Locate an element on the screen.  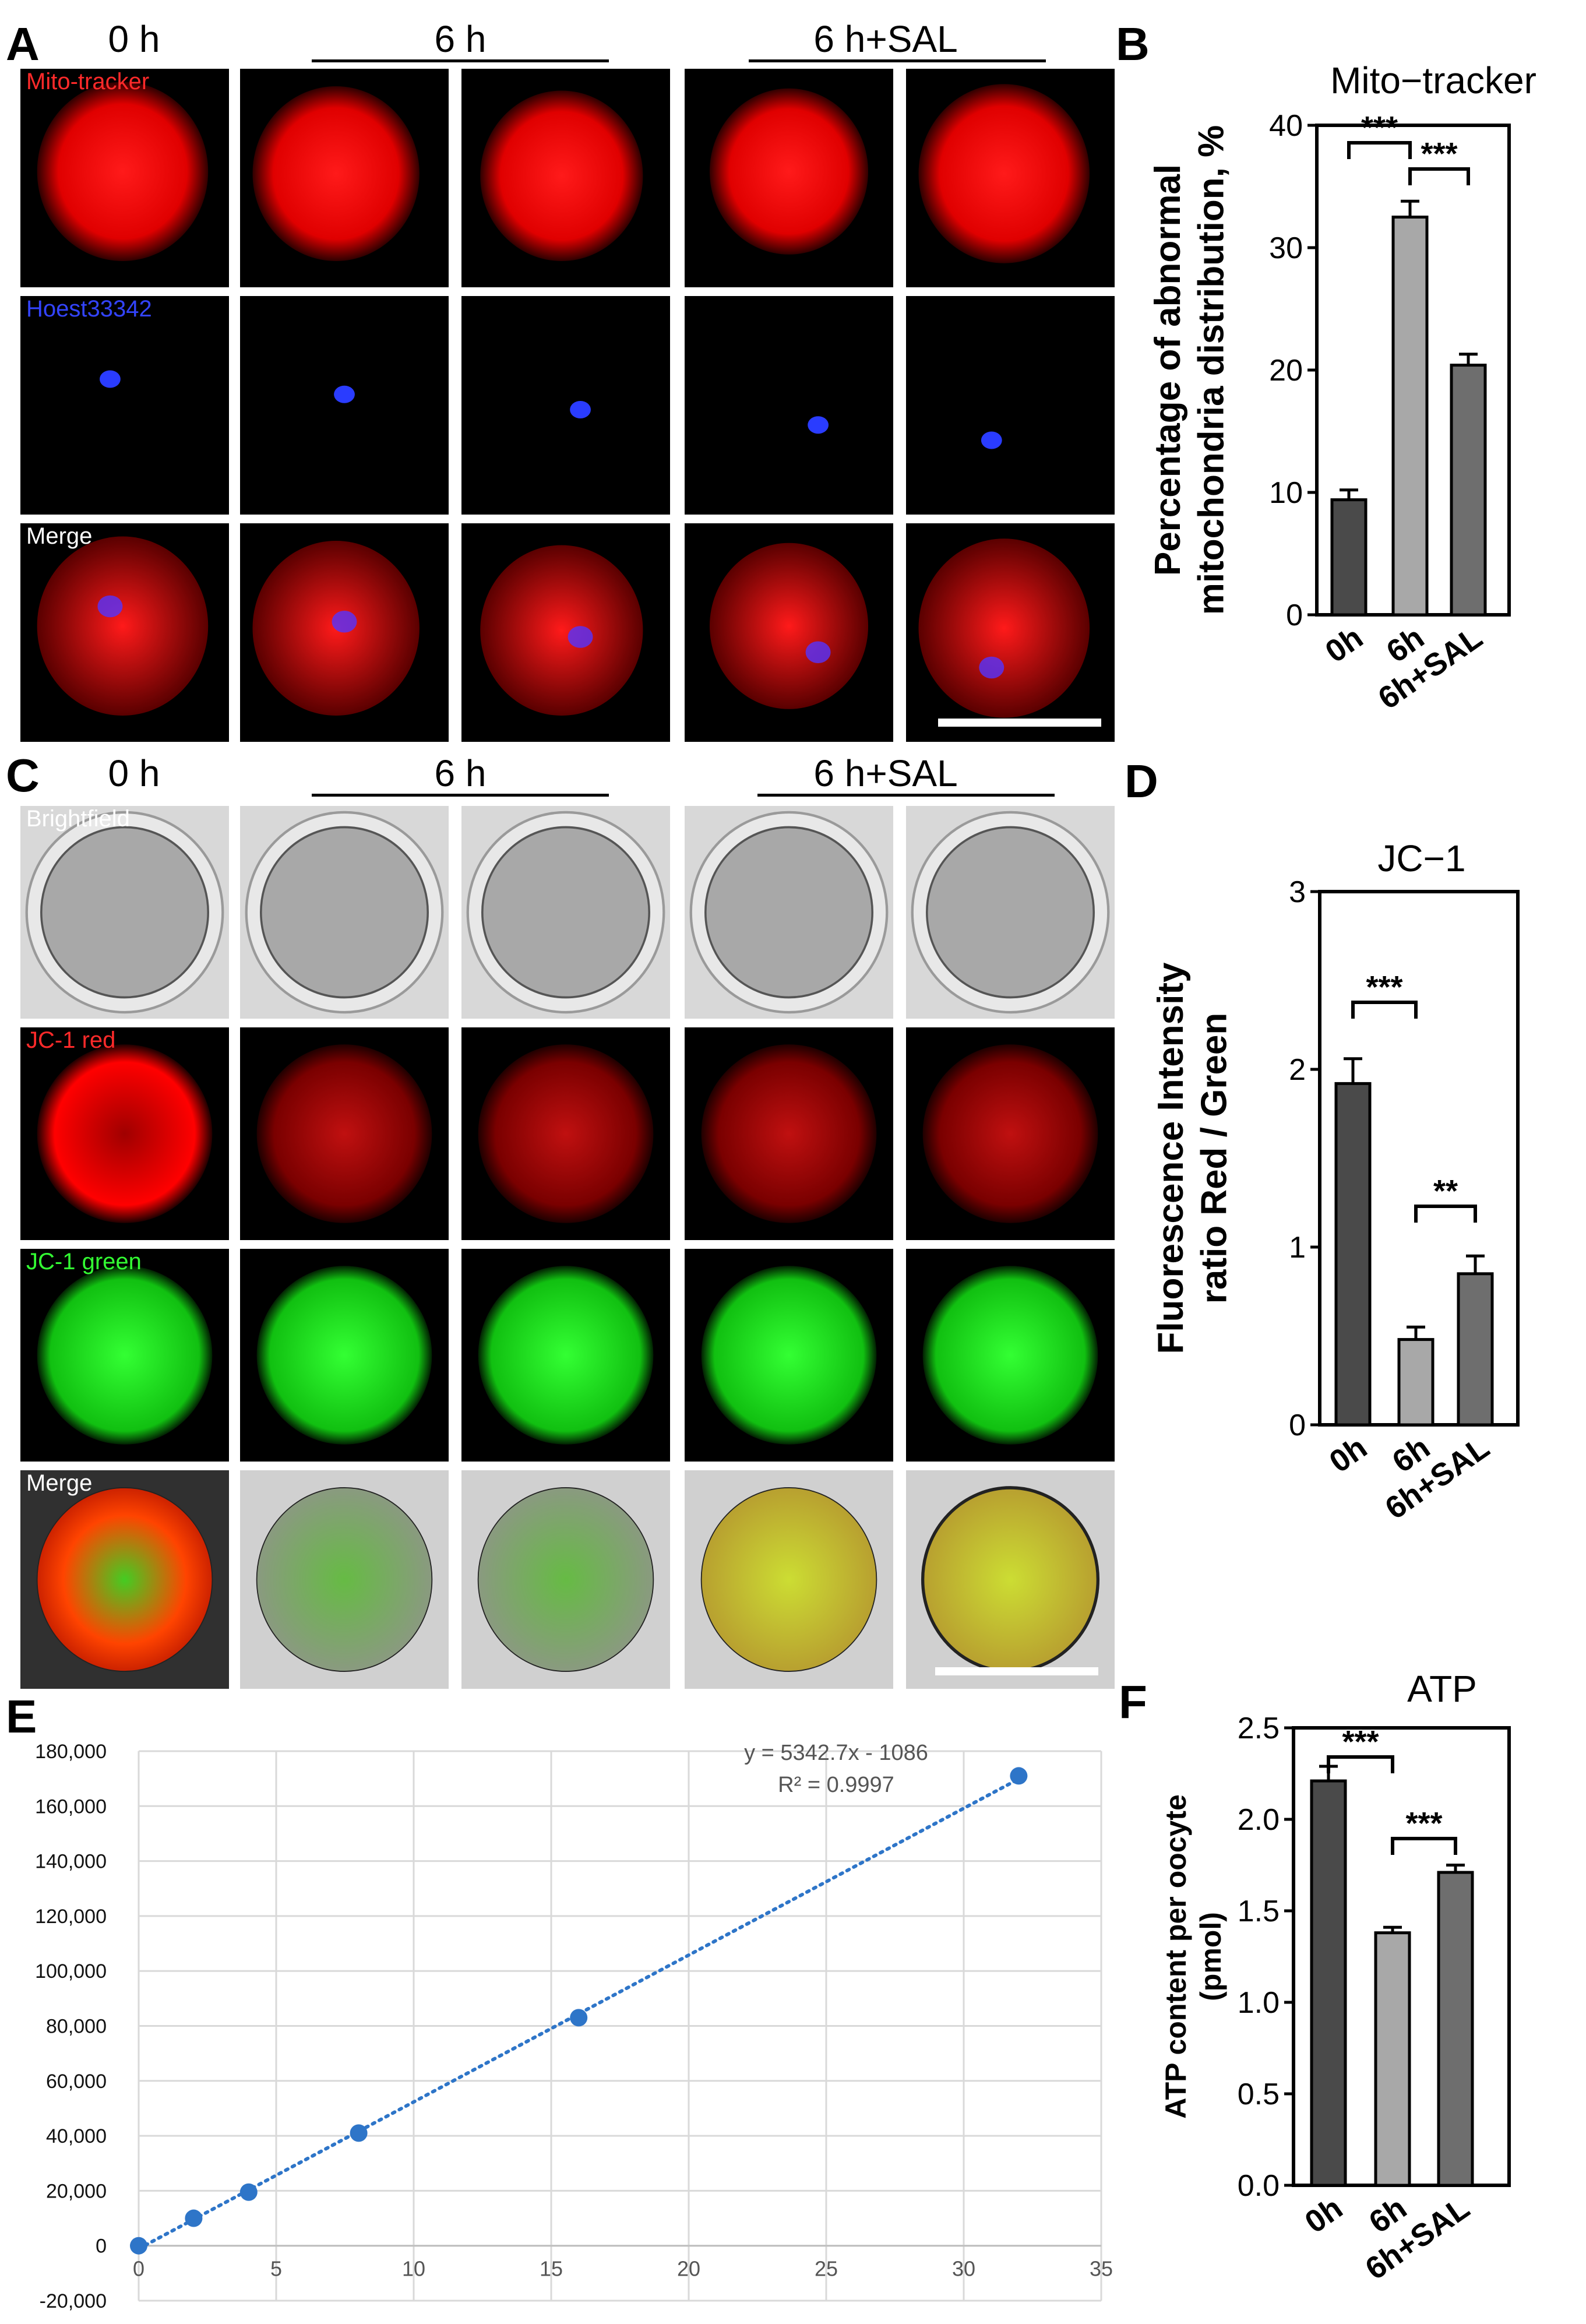
micrograph-c-r0-c4 is located at coordinates (1010, 913).